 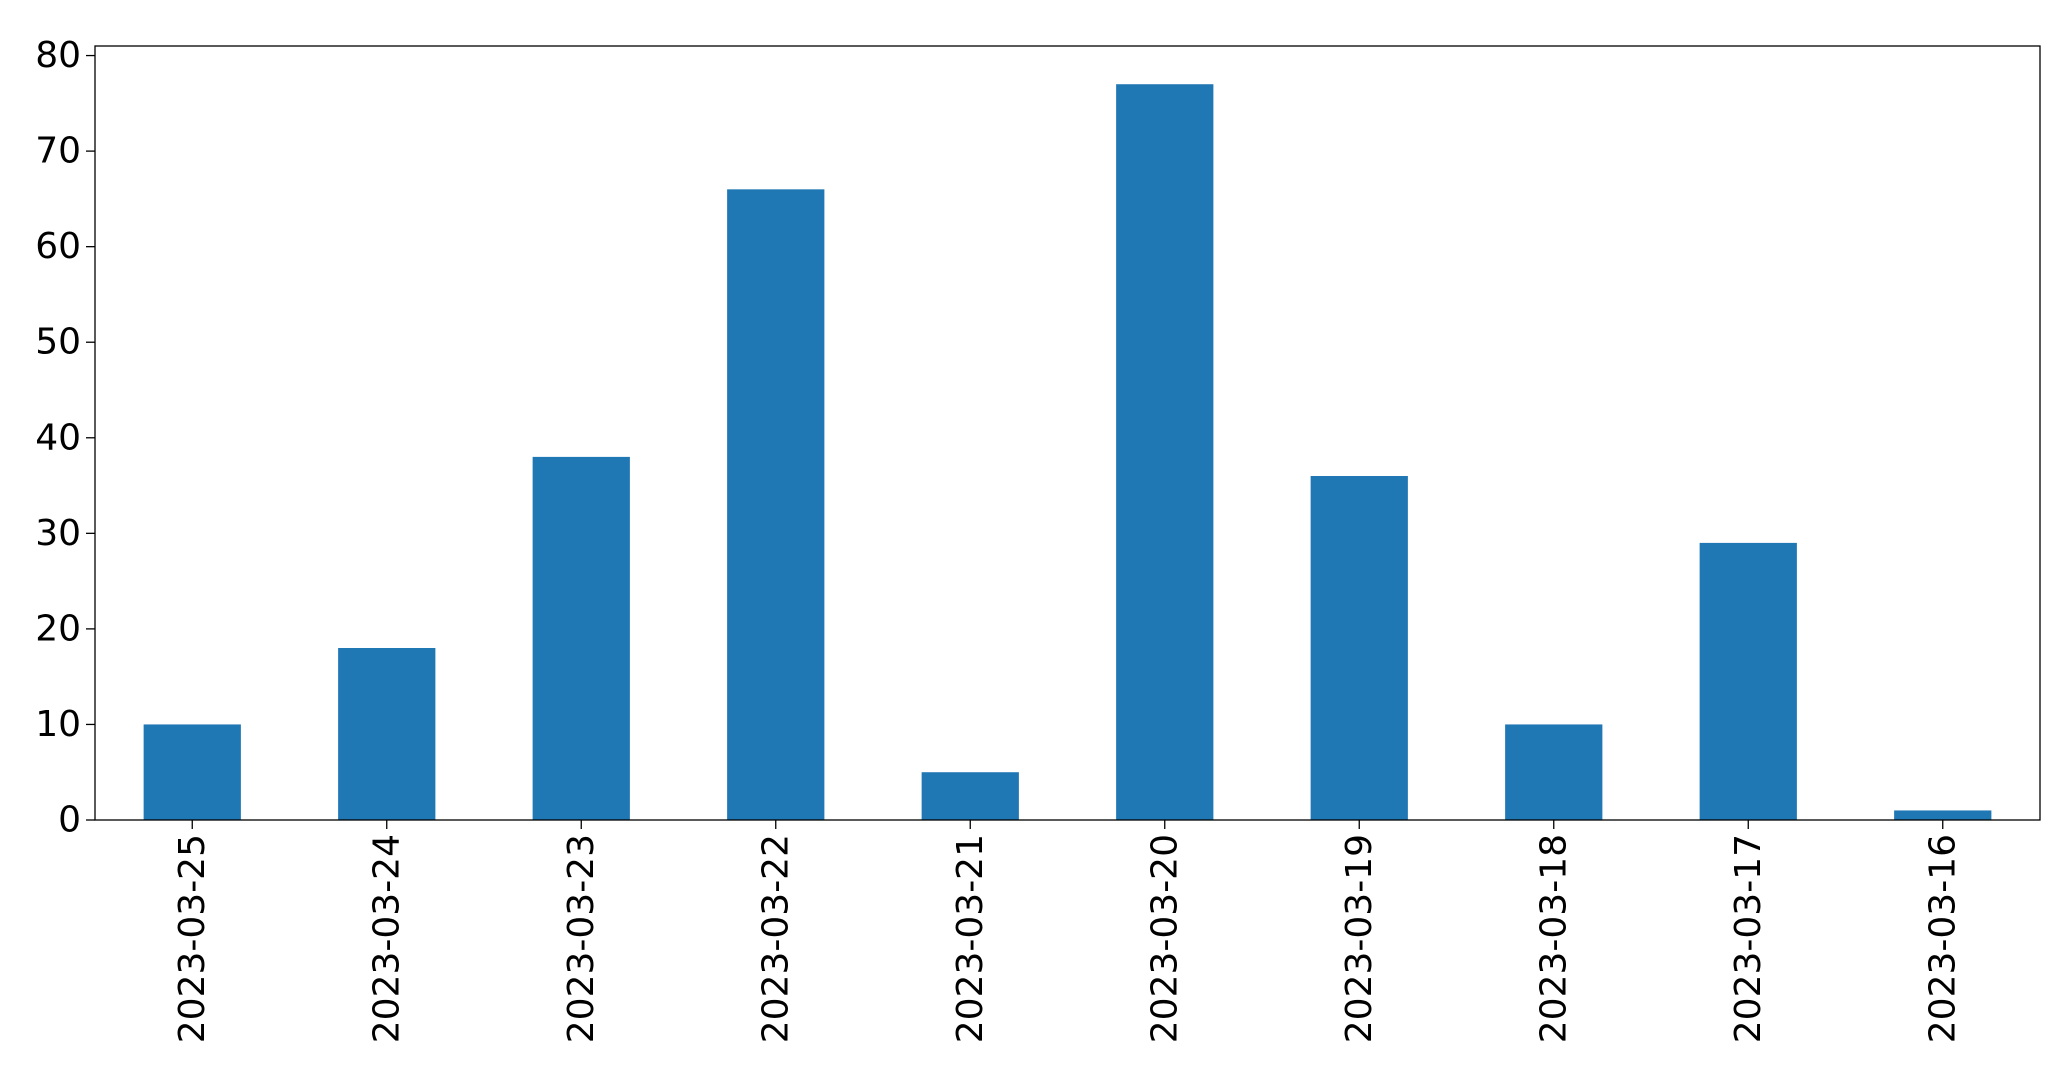 What do you see at coordinates (1164, 938) in the screenshot?
I see `x-tick-label: 2023-03-20` at bounding box center [1164, 938].